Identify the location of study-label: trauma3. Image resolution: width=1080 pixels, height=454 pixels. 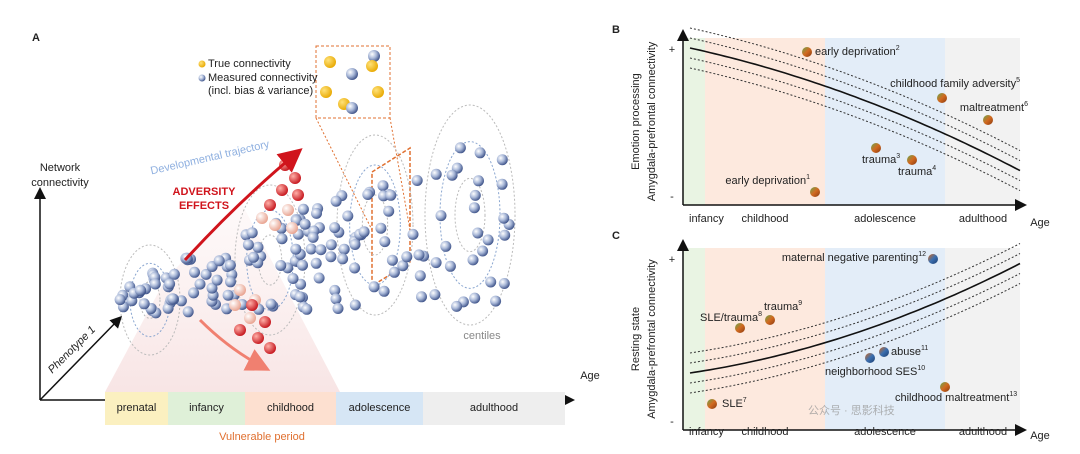
(881, 159).